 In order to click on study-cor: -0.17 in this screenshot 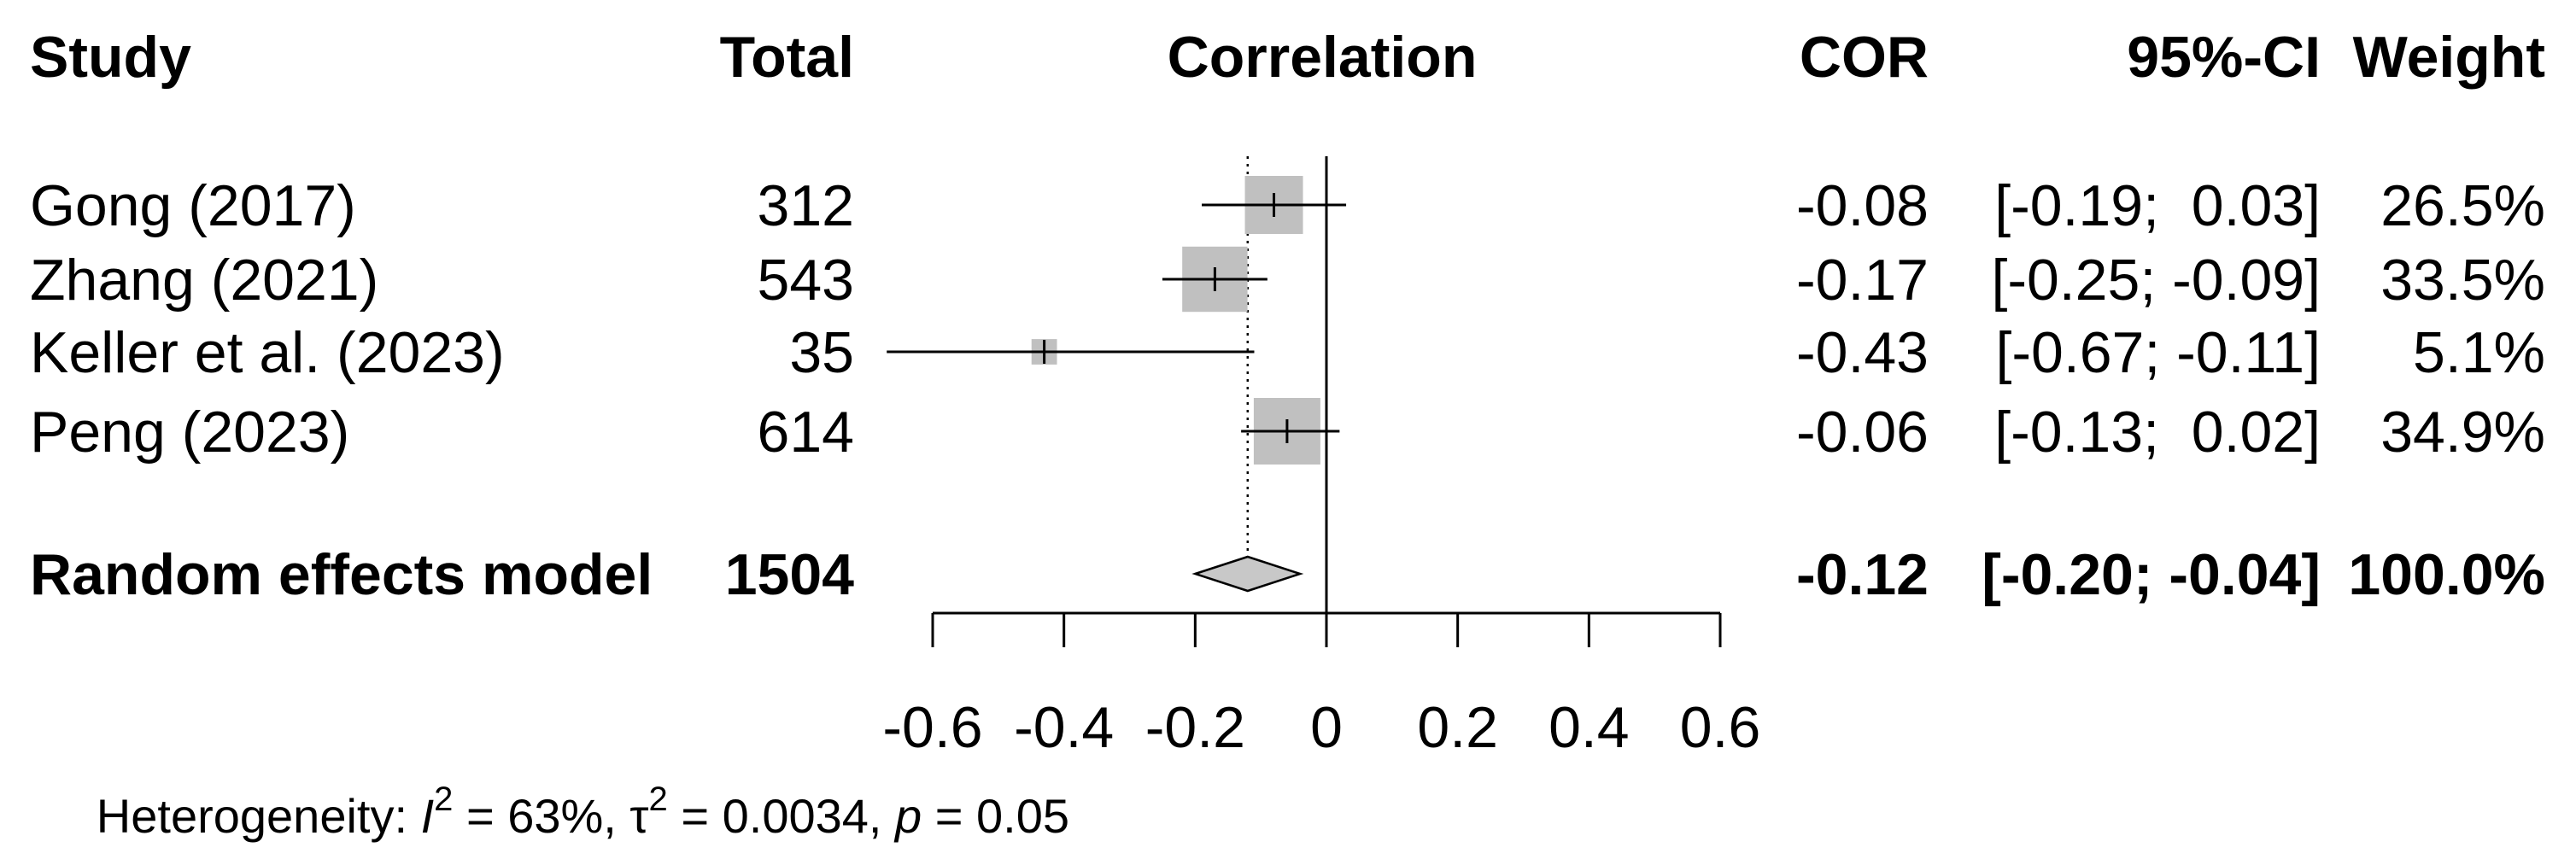, I will do `click(1862, 280)`.